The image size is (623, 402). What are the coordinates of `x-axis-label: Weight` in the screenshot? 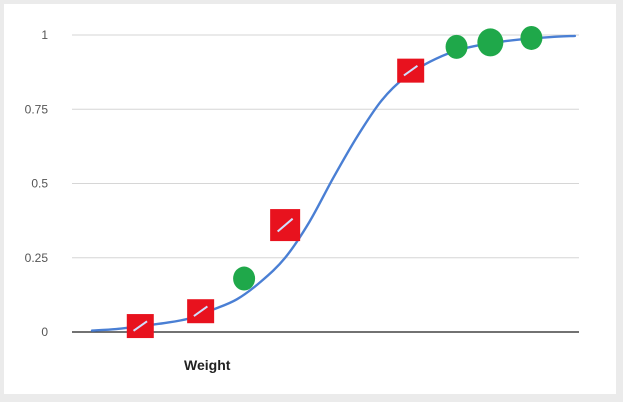 It's located at (207, 365).